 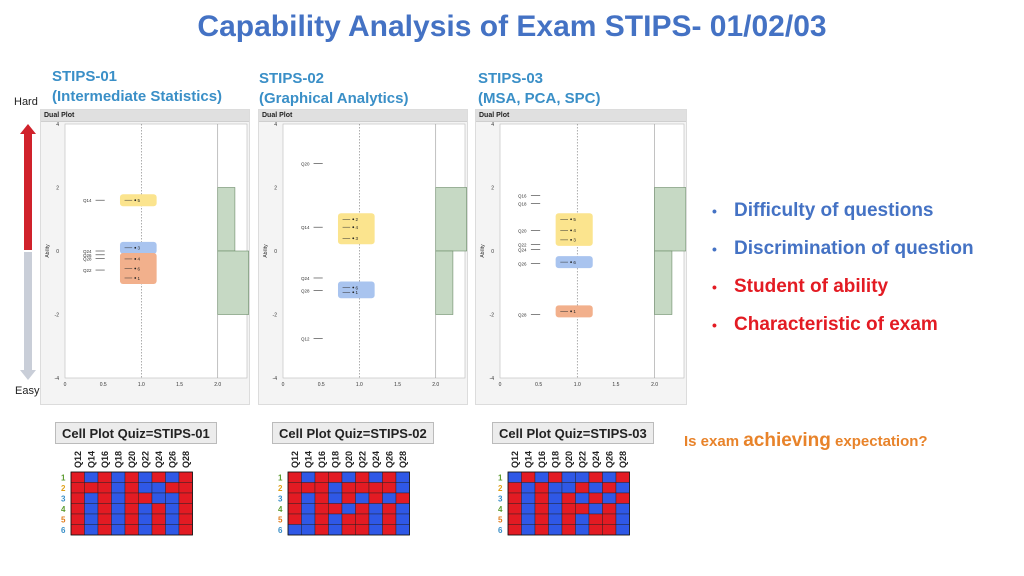 I want to click on cell-plot-title: Cell Plot Quiz=STIPS-03, so click(x=573, y=433).